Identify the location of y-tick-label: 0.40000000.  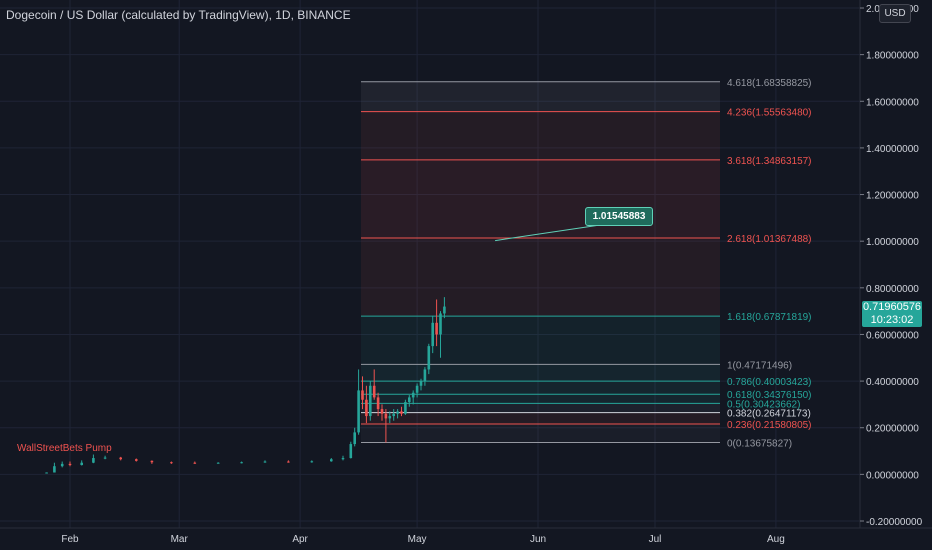
(892, 382).